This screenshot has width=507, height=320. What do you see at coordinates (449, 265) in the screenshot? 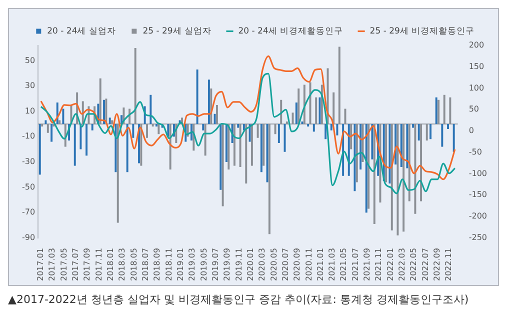
I see `x-tick-label: 2022.11` at bounding box center [449, 265].